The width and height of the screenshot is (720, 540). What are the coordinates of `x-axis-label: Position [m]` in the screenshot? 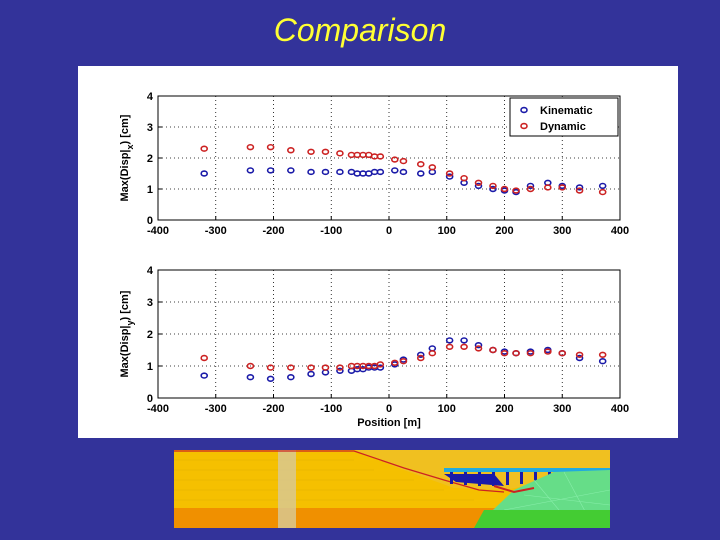 It's located at (389, 423).